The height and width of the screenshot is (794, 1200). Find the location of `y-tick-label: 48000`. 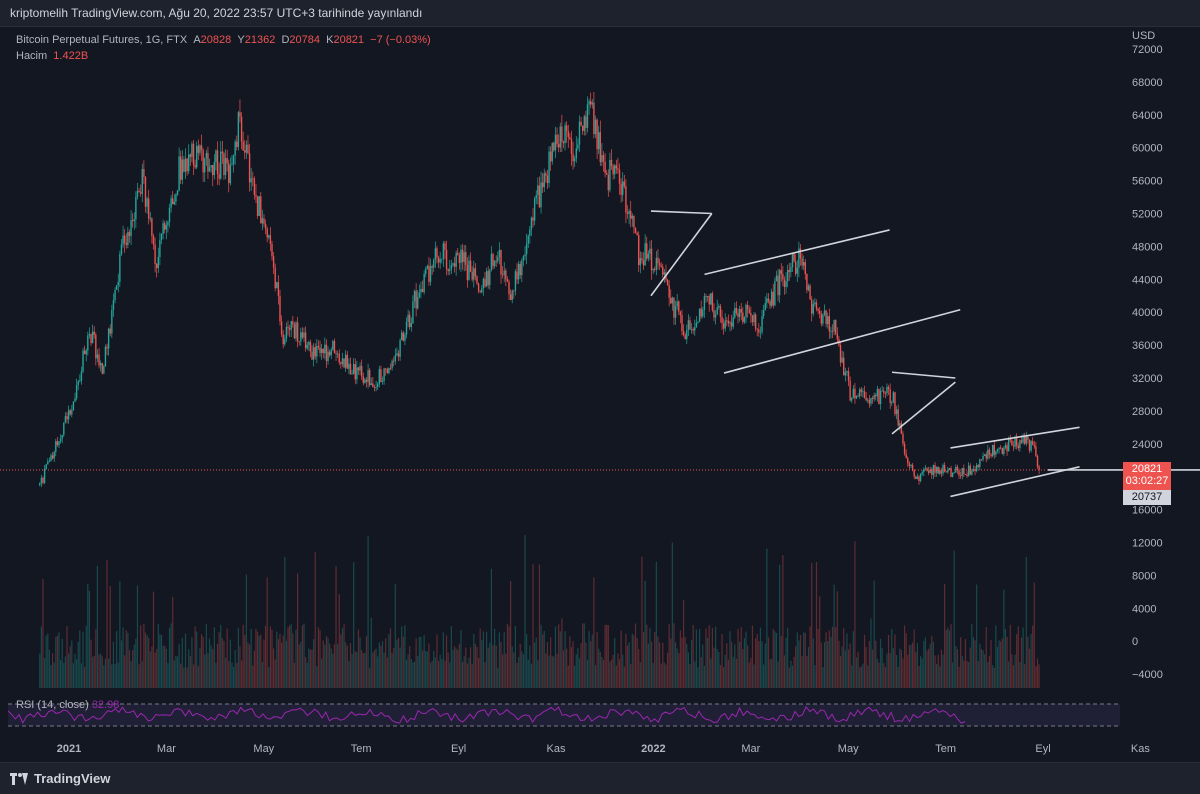

y-tick-label: 48000 is located at coordinates (1147, 247).